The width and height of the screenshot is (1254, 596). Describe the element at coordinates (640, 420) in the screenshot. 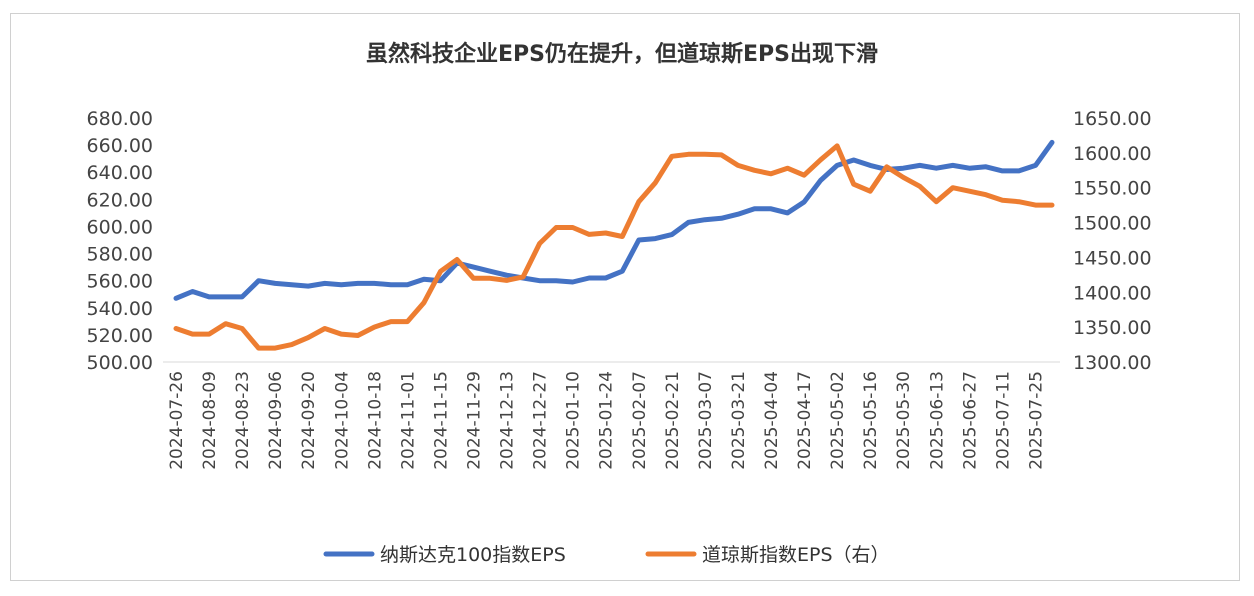

I see `x-tick-label: 2025-02-07` at that location.